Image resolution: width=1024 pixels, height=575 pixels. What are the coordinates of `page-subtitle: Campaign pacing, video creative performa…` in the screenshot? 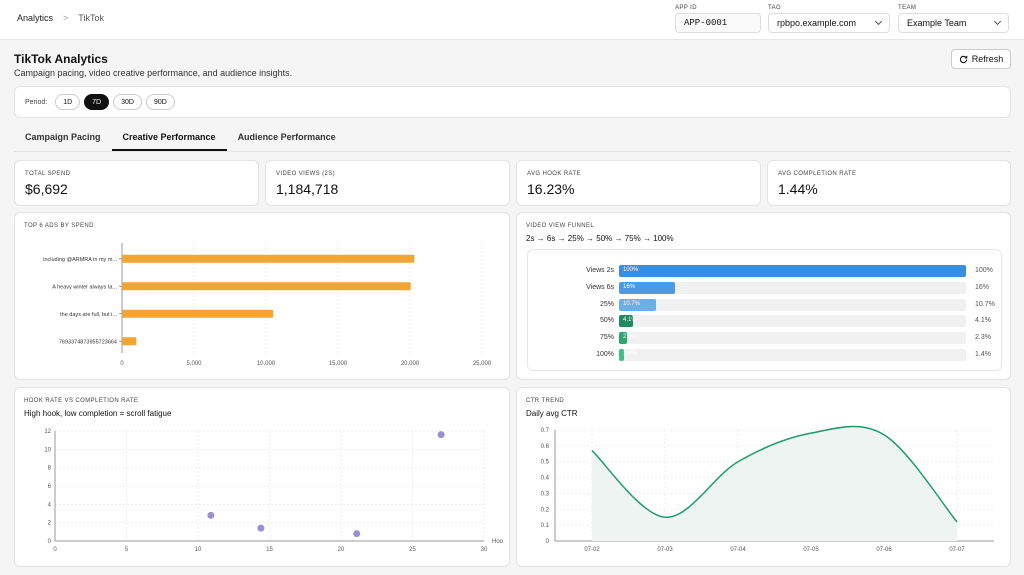 It's located at (153, 73).